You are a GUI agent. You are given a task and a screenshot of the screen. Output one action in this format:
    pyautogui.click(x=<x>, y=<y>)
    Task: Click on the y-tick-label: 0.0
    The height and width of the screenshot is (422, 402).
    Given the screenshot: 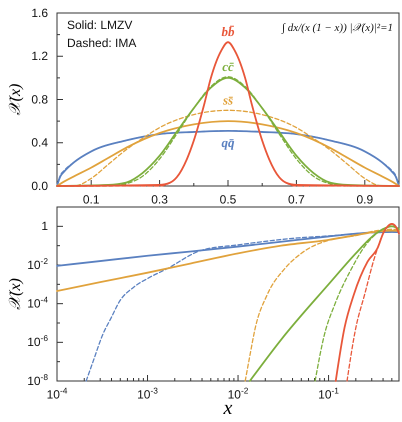 What is the action you would take?
    pyautogui.click(x=39, y=185)
    